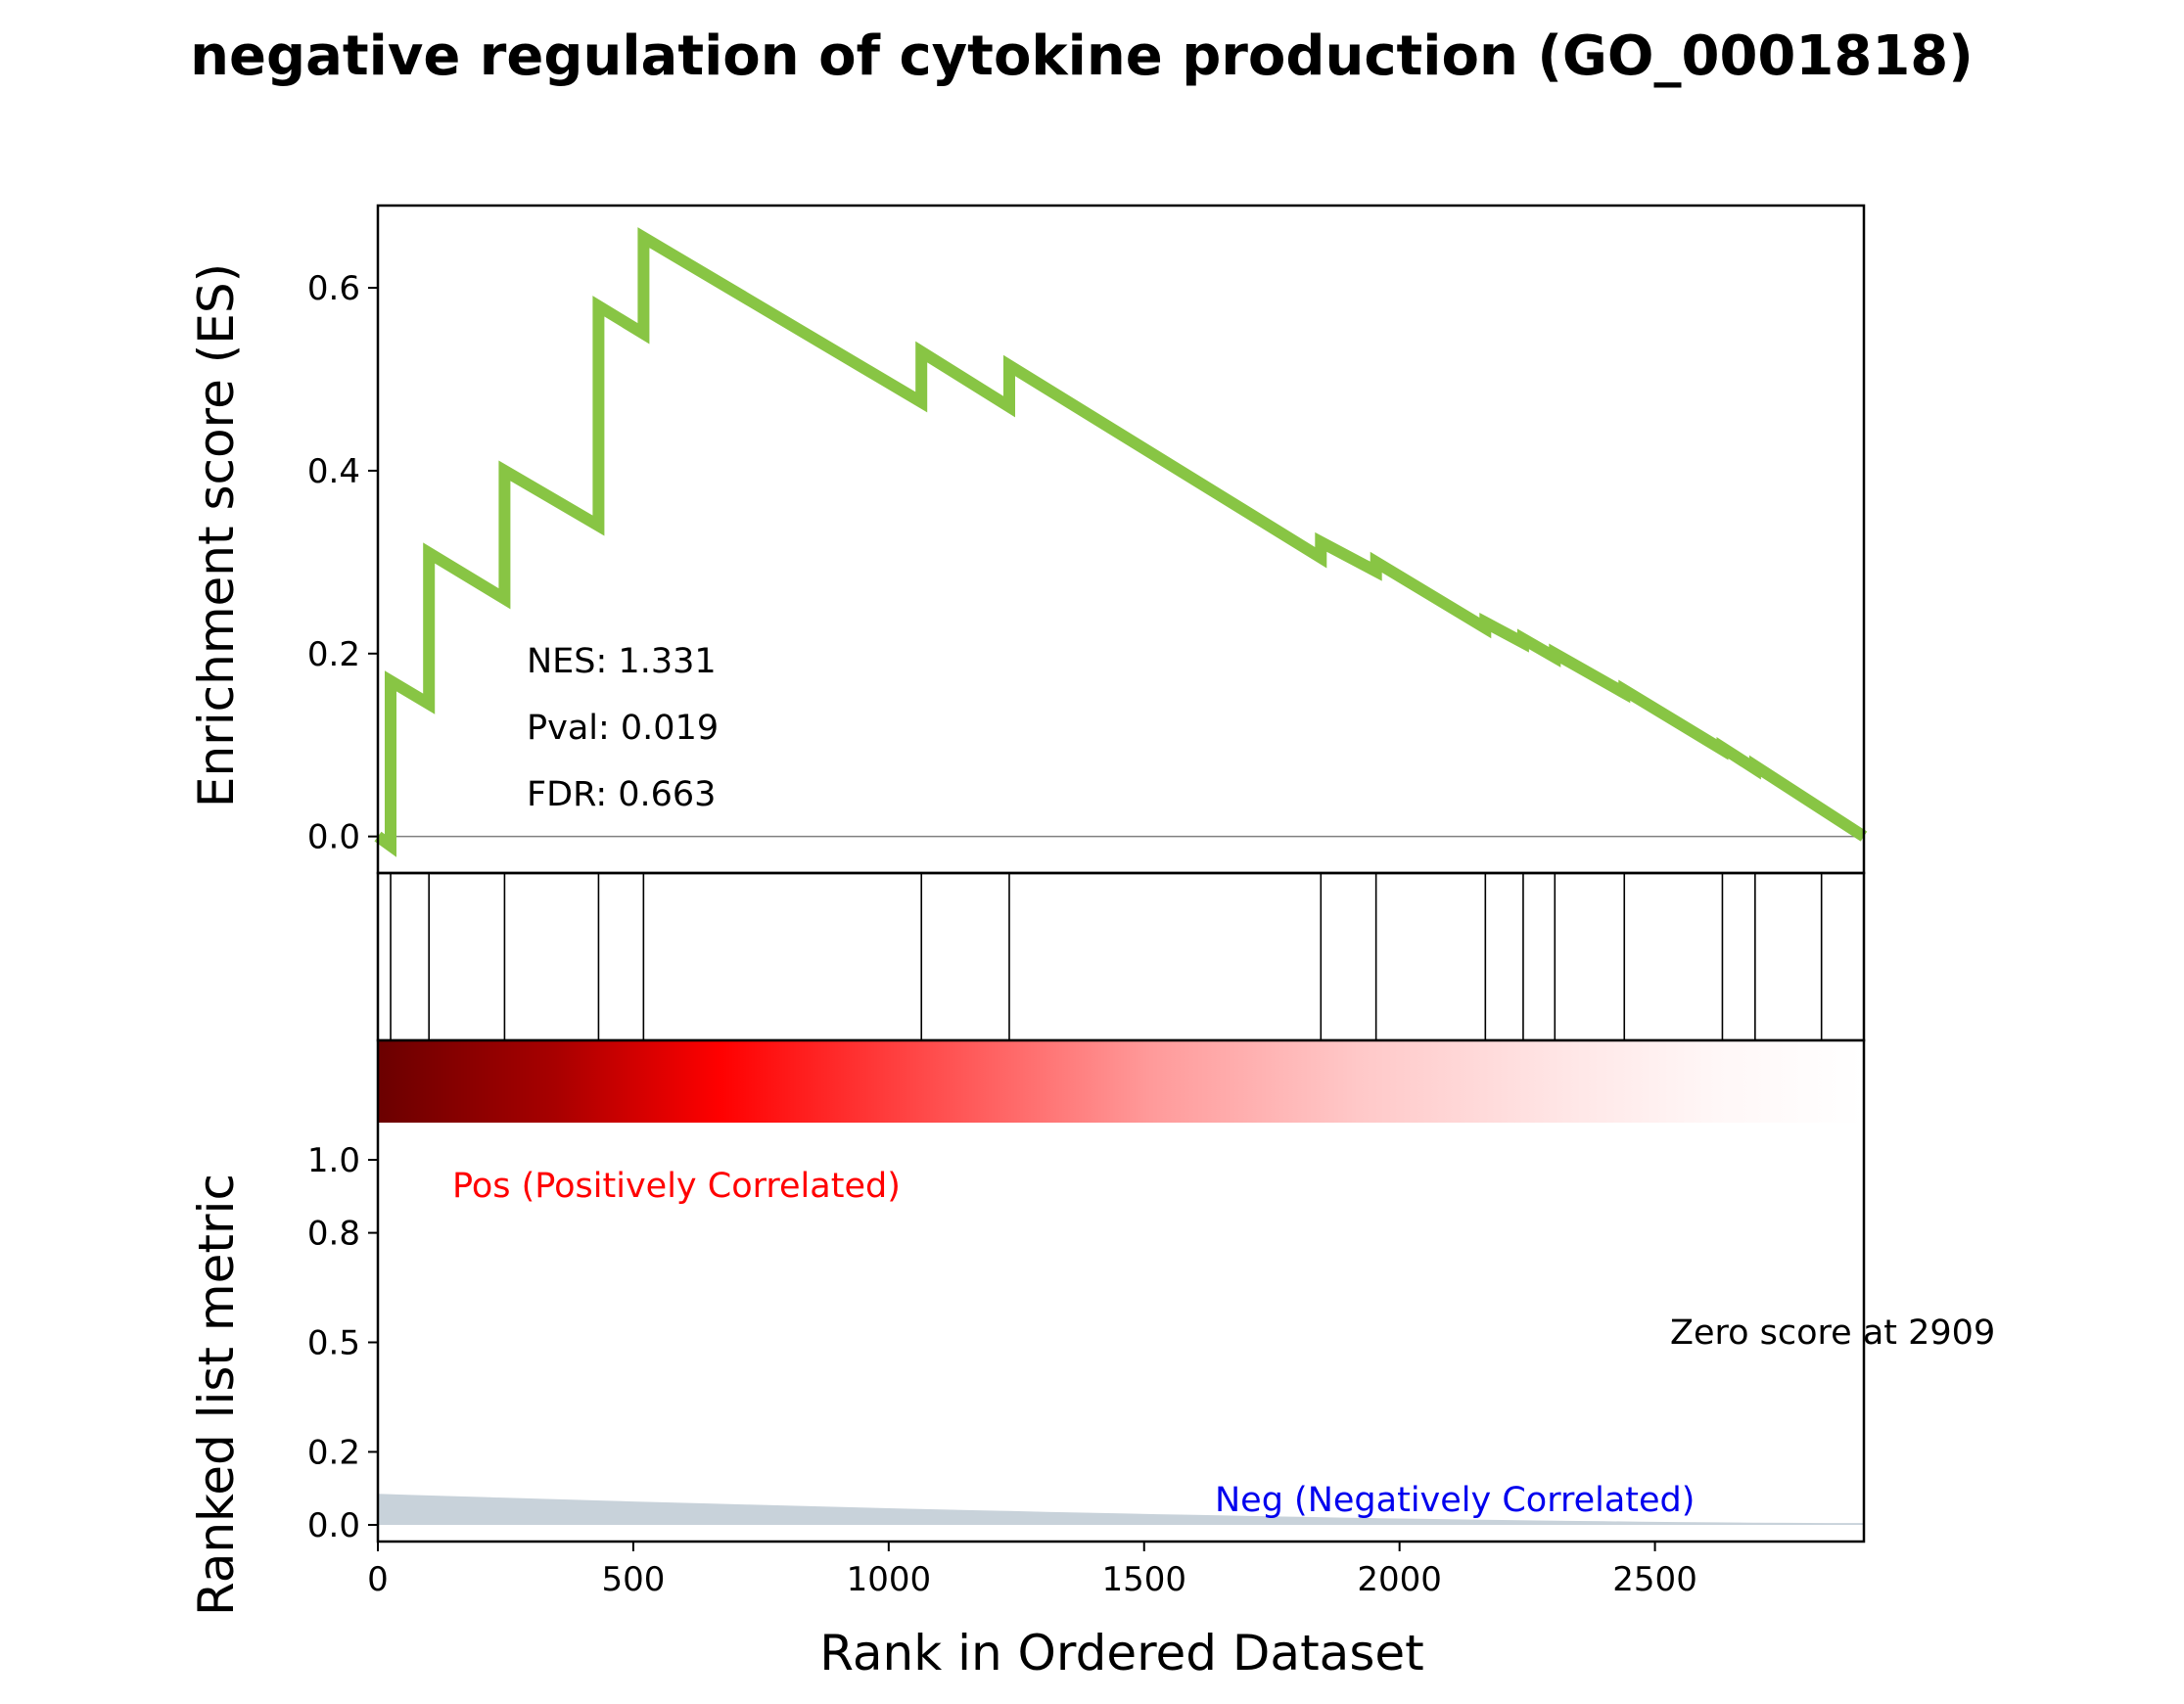  I want to click on hit-lines, so click(1106, 957).